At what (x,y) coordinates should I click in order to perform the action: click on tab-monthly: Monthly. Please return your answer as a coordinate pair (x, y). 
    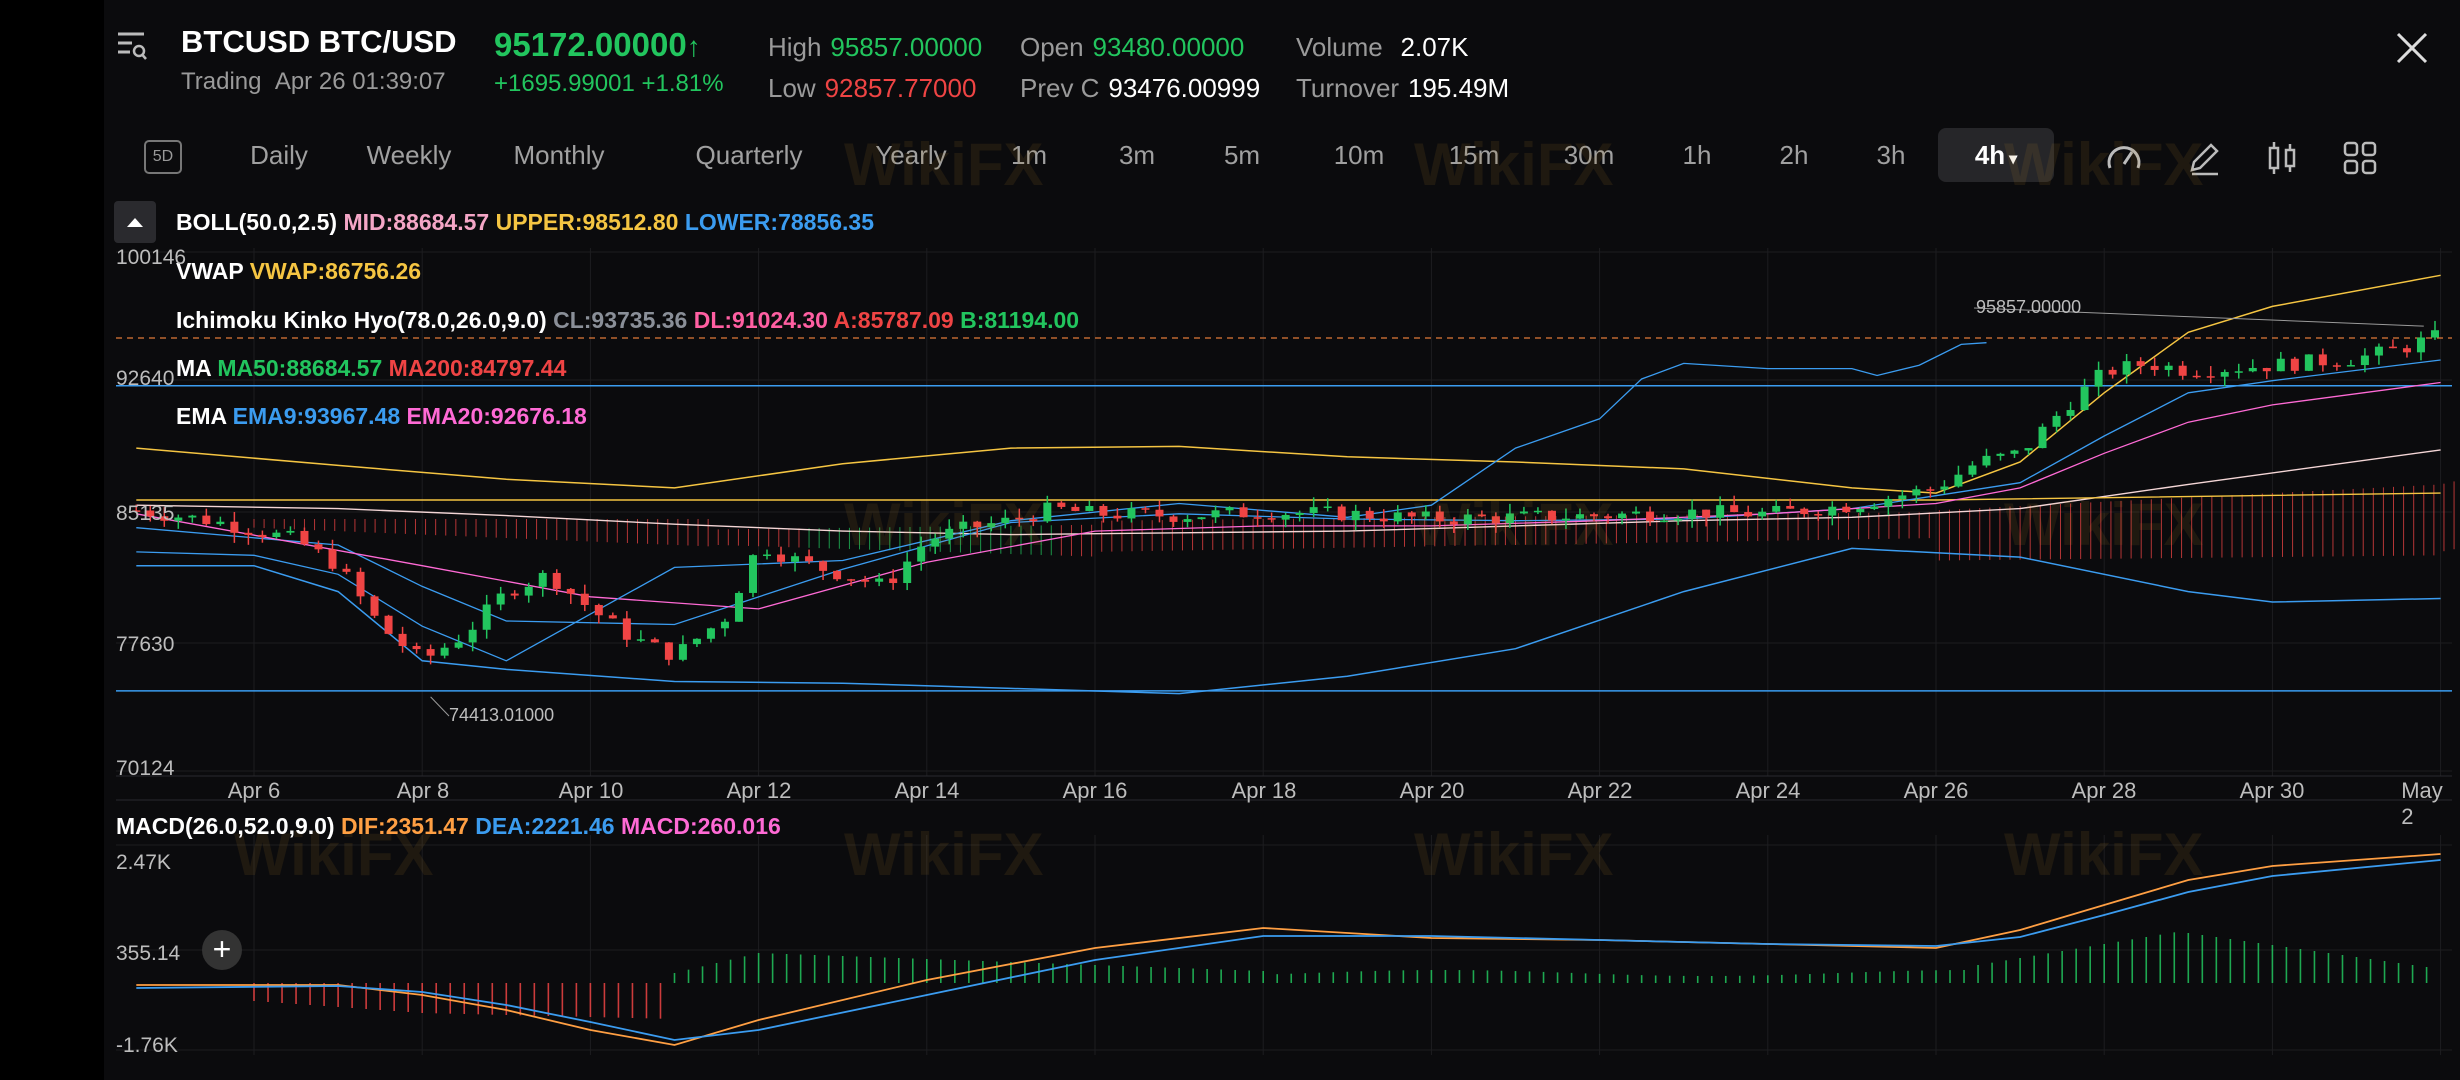
    Looking at the image, I should click on (559, 155).